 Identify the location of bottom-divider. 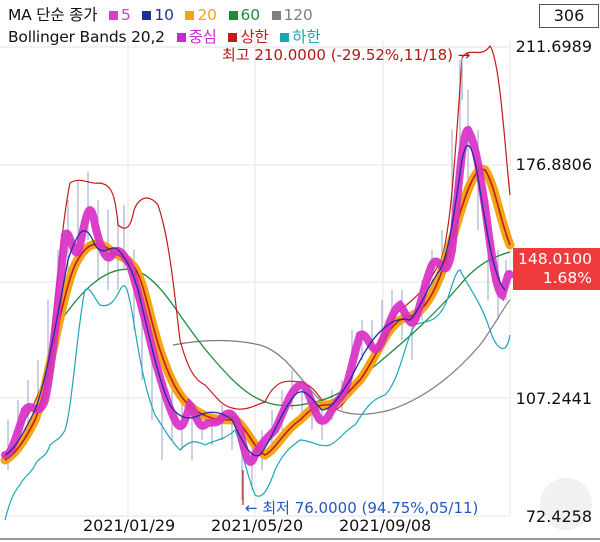
(300, 539).